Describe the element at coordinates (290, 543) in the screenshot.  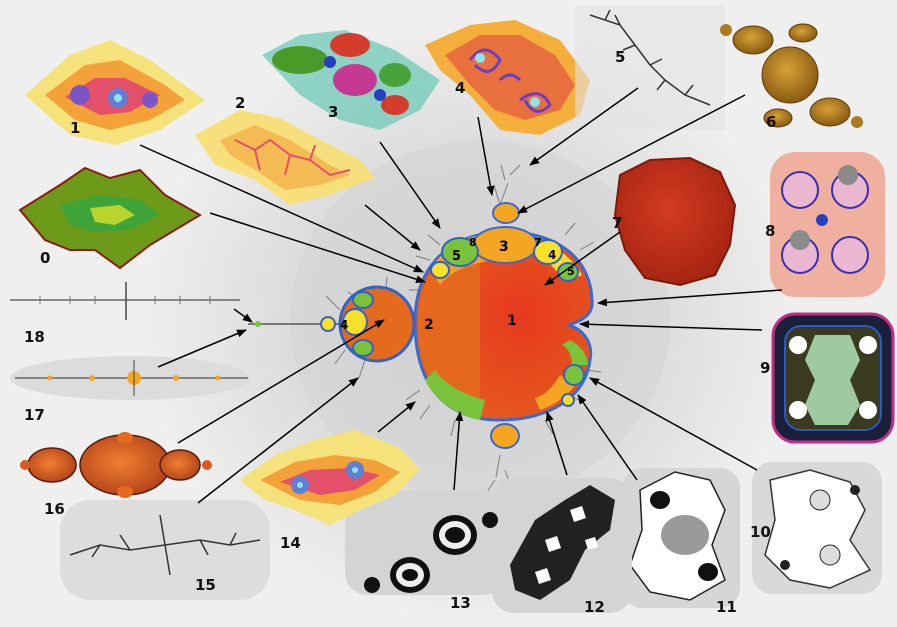
I see `label-julia-14: 14` at that location.